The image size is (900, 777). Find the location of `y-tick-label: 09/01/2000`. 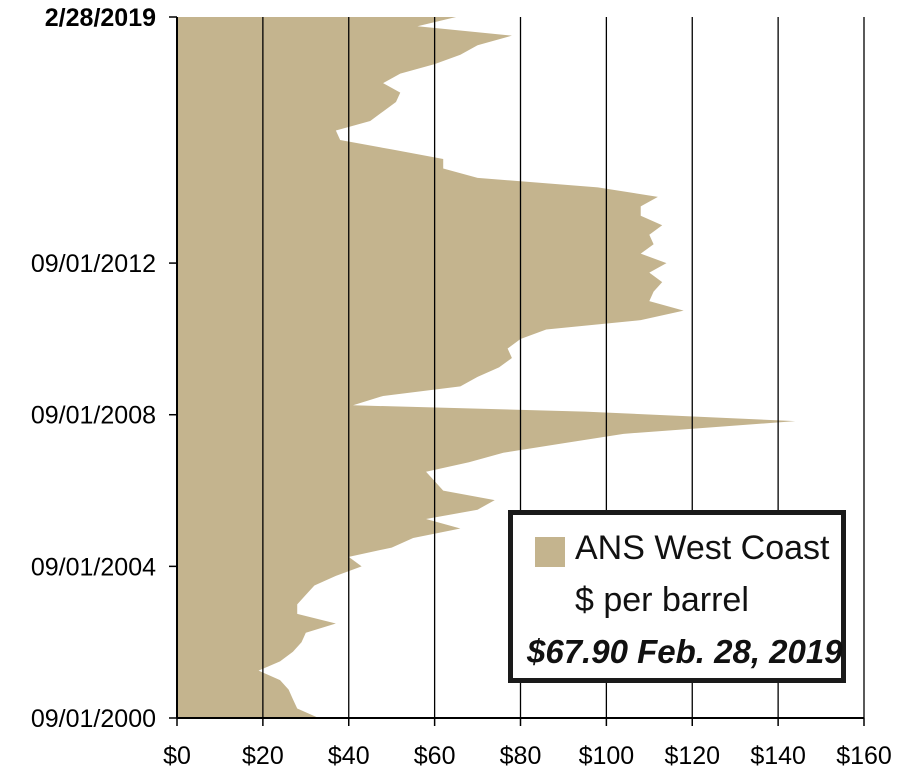

y-tick-label: 09/01/2000 is located at coordinates (93, 719).